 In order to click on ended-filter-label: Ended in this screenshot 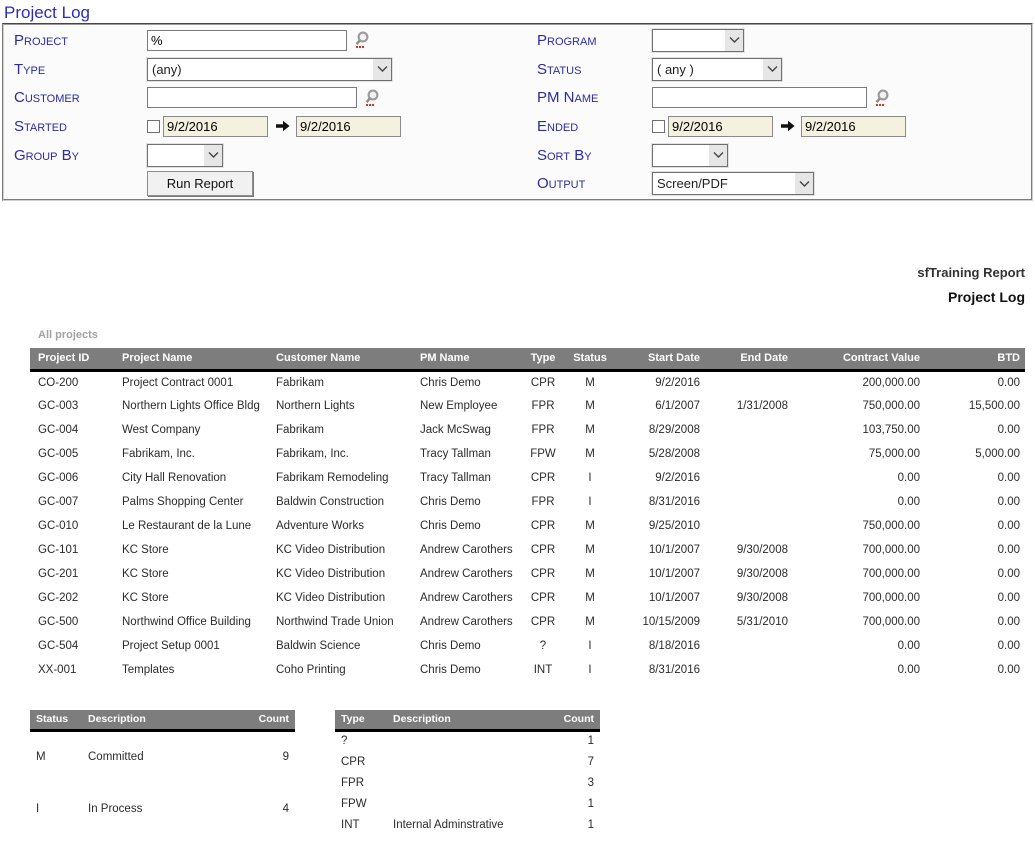, I will do `click(558, 126)`.